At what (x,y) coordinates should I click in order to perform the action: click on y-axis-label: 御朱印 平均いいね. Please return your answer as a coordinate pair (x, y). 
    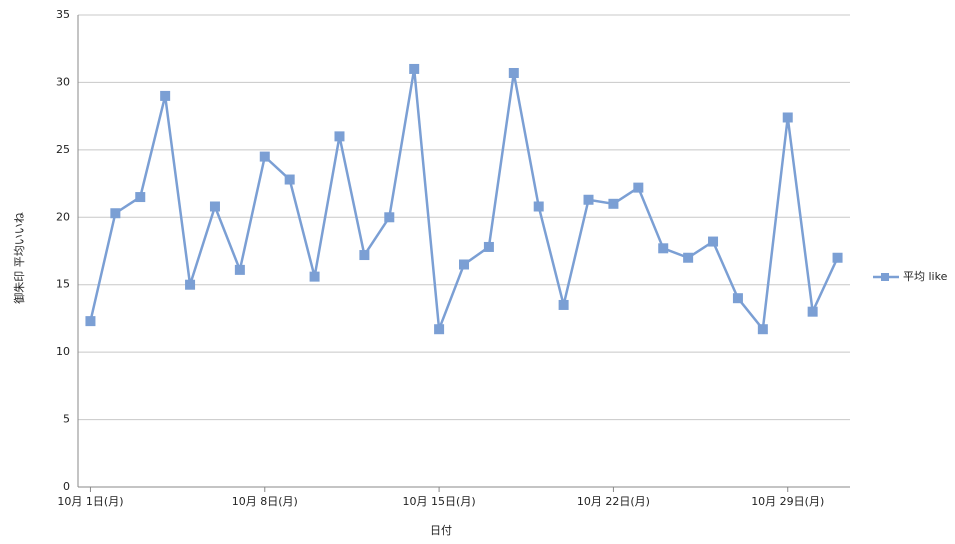
    Looking at the image, I should click on (19, 258).